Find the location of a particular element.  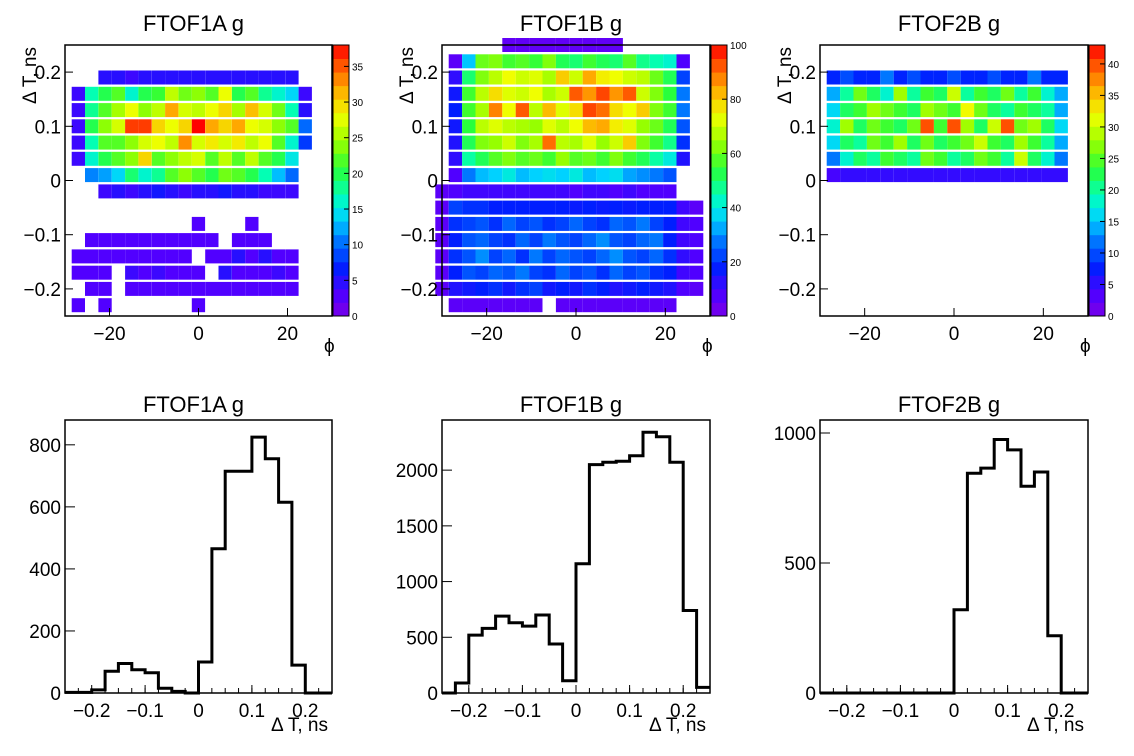

x-tick-label: −0.2 is located at coordinates (469, 711).